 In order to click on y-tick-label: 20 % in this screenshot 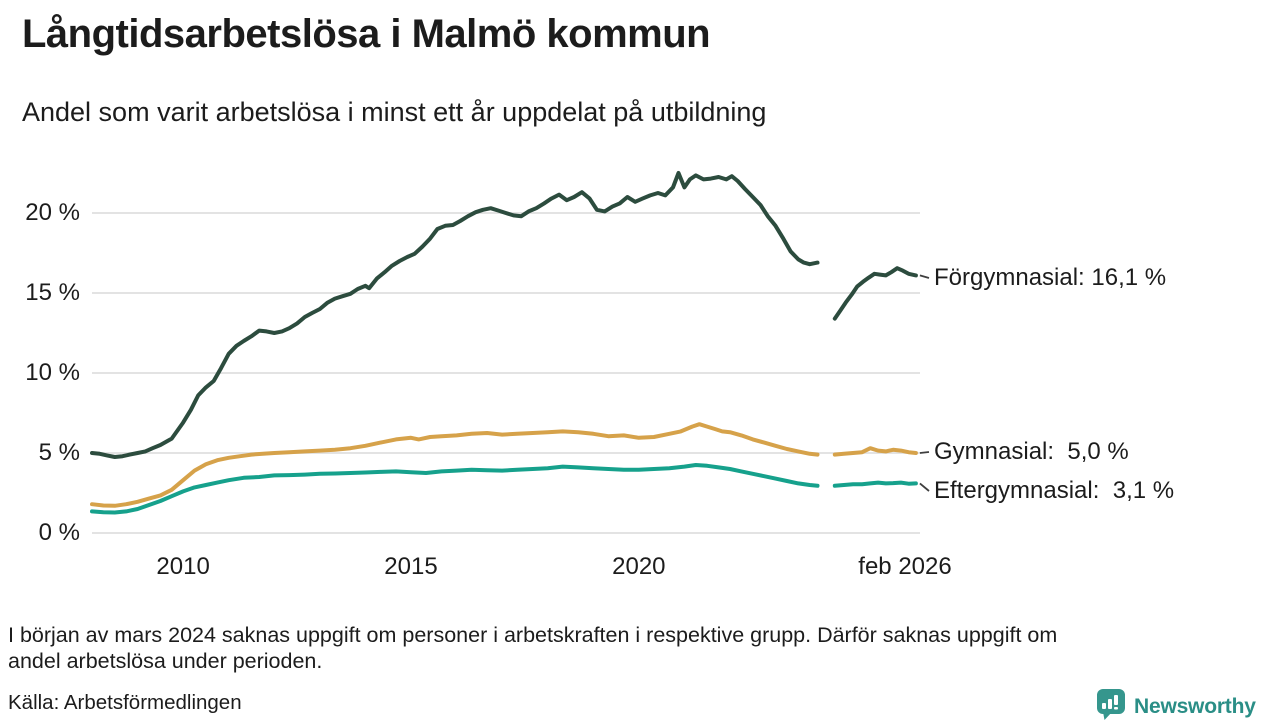, I will do `click(52, 212)`.